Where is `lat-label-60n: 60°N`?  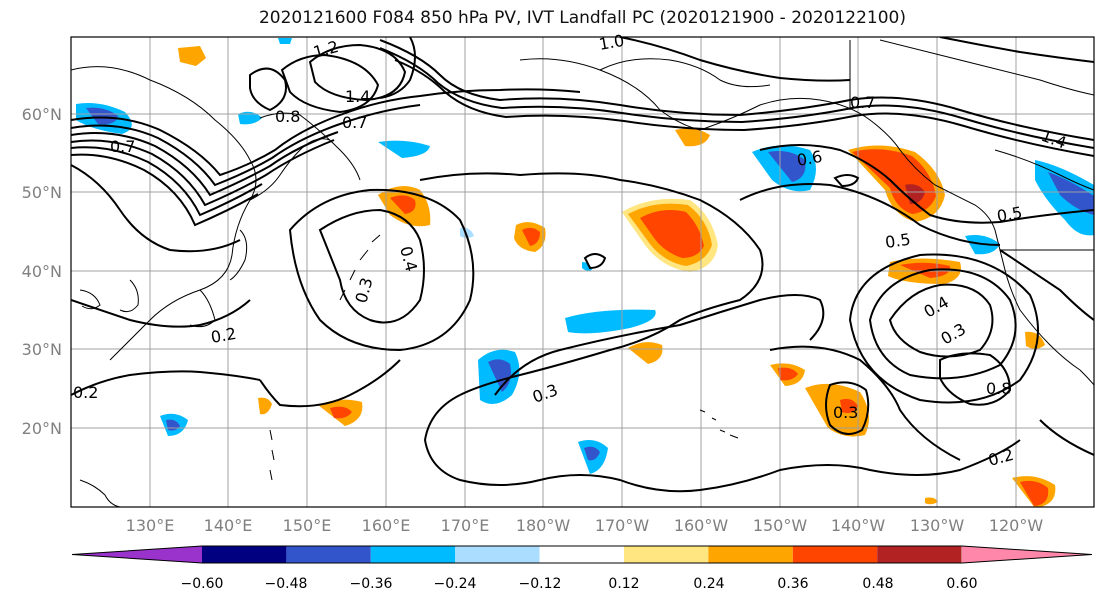 lat-label-60n: 60°N is located at coordinates (42, 114).